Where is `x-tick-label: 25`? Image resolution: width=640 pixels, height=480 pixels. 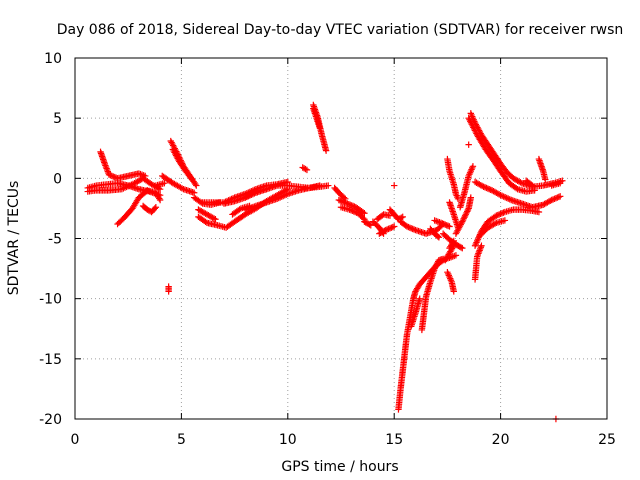
x-tick-label: 25 is located at coordinates (607, 440).